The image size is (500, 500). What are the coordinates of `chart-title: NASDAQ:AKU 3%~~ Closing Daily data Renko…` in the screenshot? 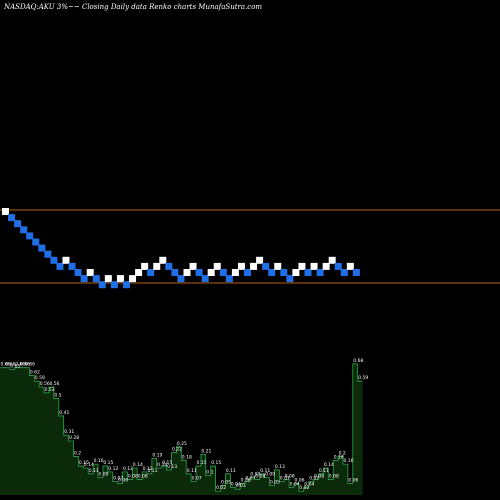 It's located at (132, 7).